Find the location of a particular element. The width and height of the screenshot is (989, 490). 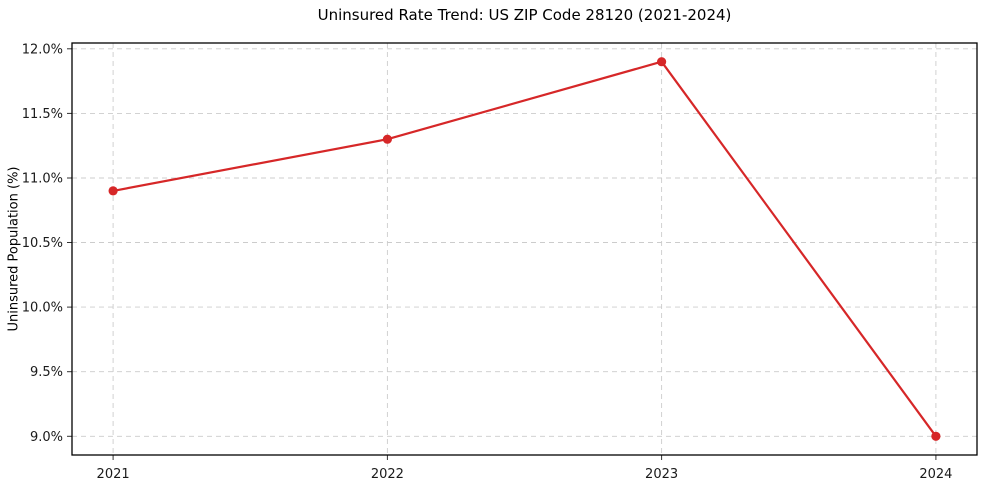

y-tick-label: 11.5% is located at coordinates (42, 114).